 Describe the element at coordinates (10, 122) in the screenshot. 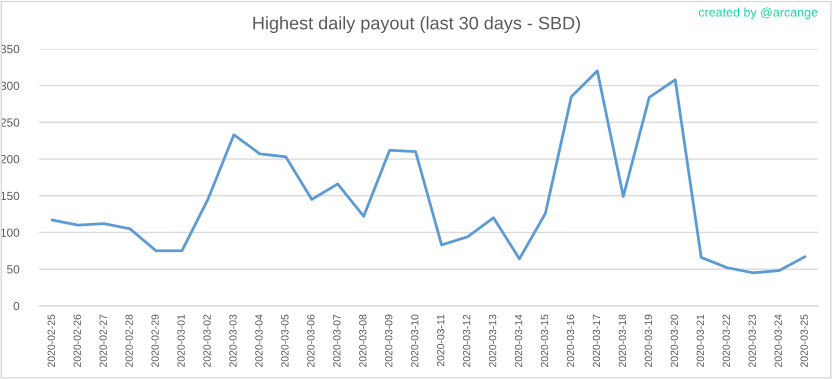

I see `y-tick-label: 250` at that location.